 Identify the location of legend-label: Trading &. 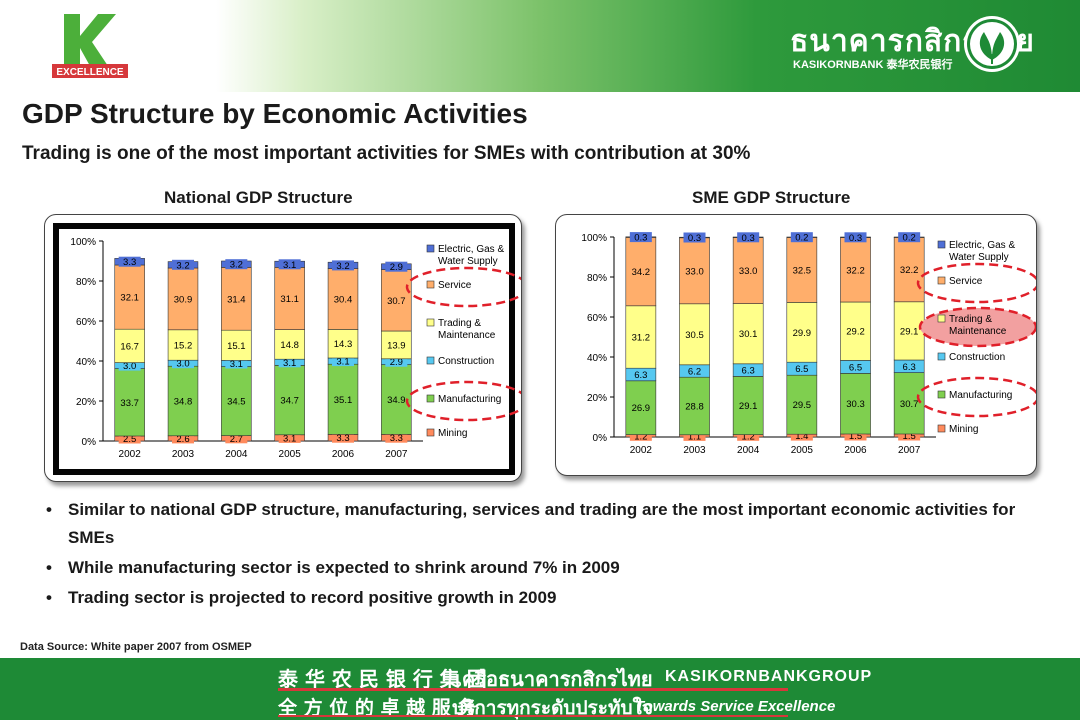
(459, 323).